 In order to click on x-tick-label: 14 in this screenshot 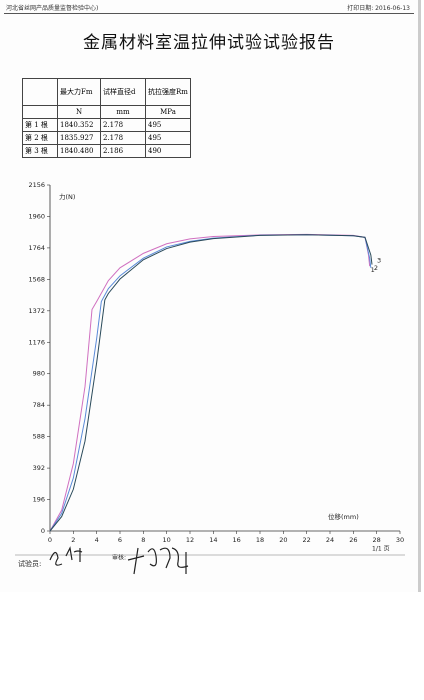, I will do `click(213, 540)`.